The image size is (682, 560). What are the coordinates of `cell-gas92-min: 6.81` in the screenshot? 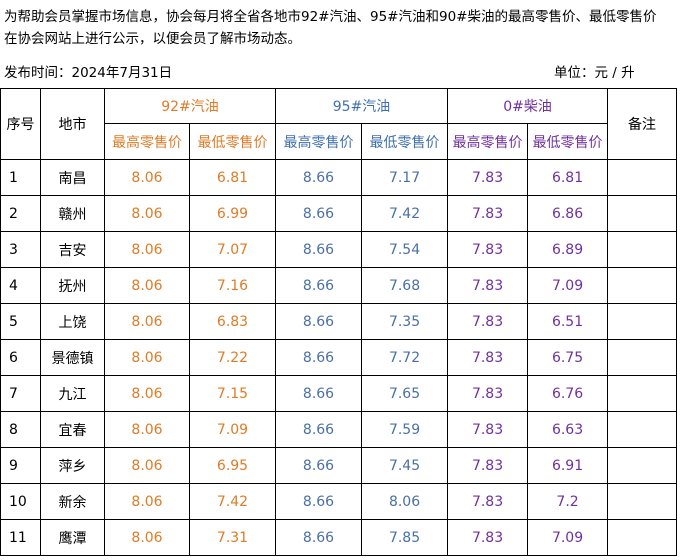 It's located at (232, 177).